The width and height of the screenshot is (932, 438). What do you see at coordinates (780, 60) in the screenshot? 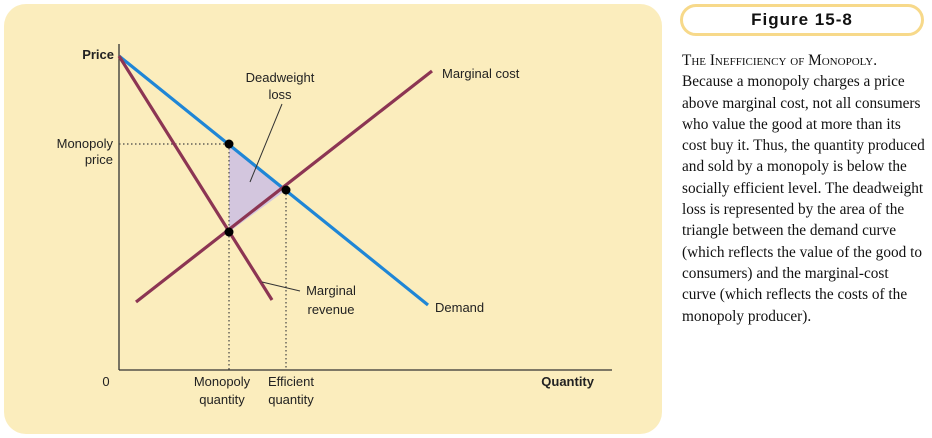
I see `caption-heading: The Inefficiency of Monopoly.` at bounding box center [780, 60].